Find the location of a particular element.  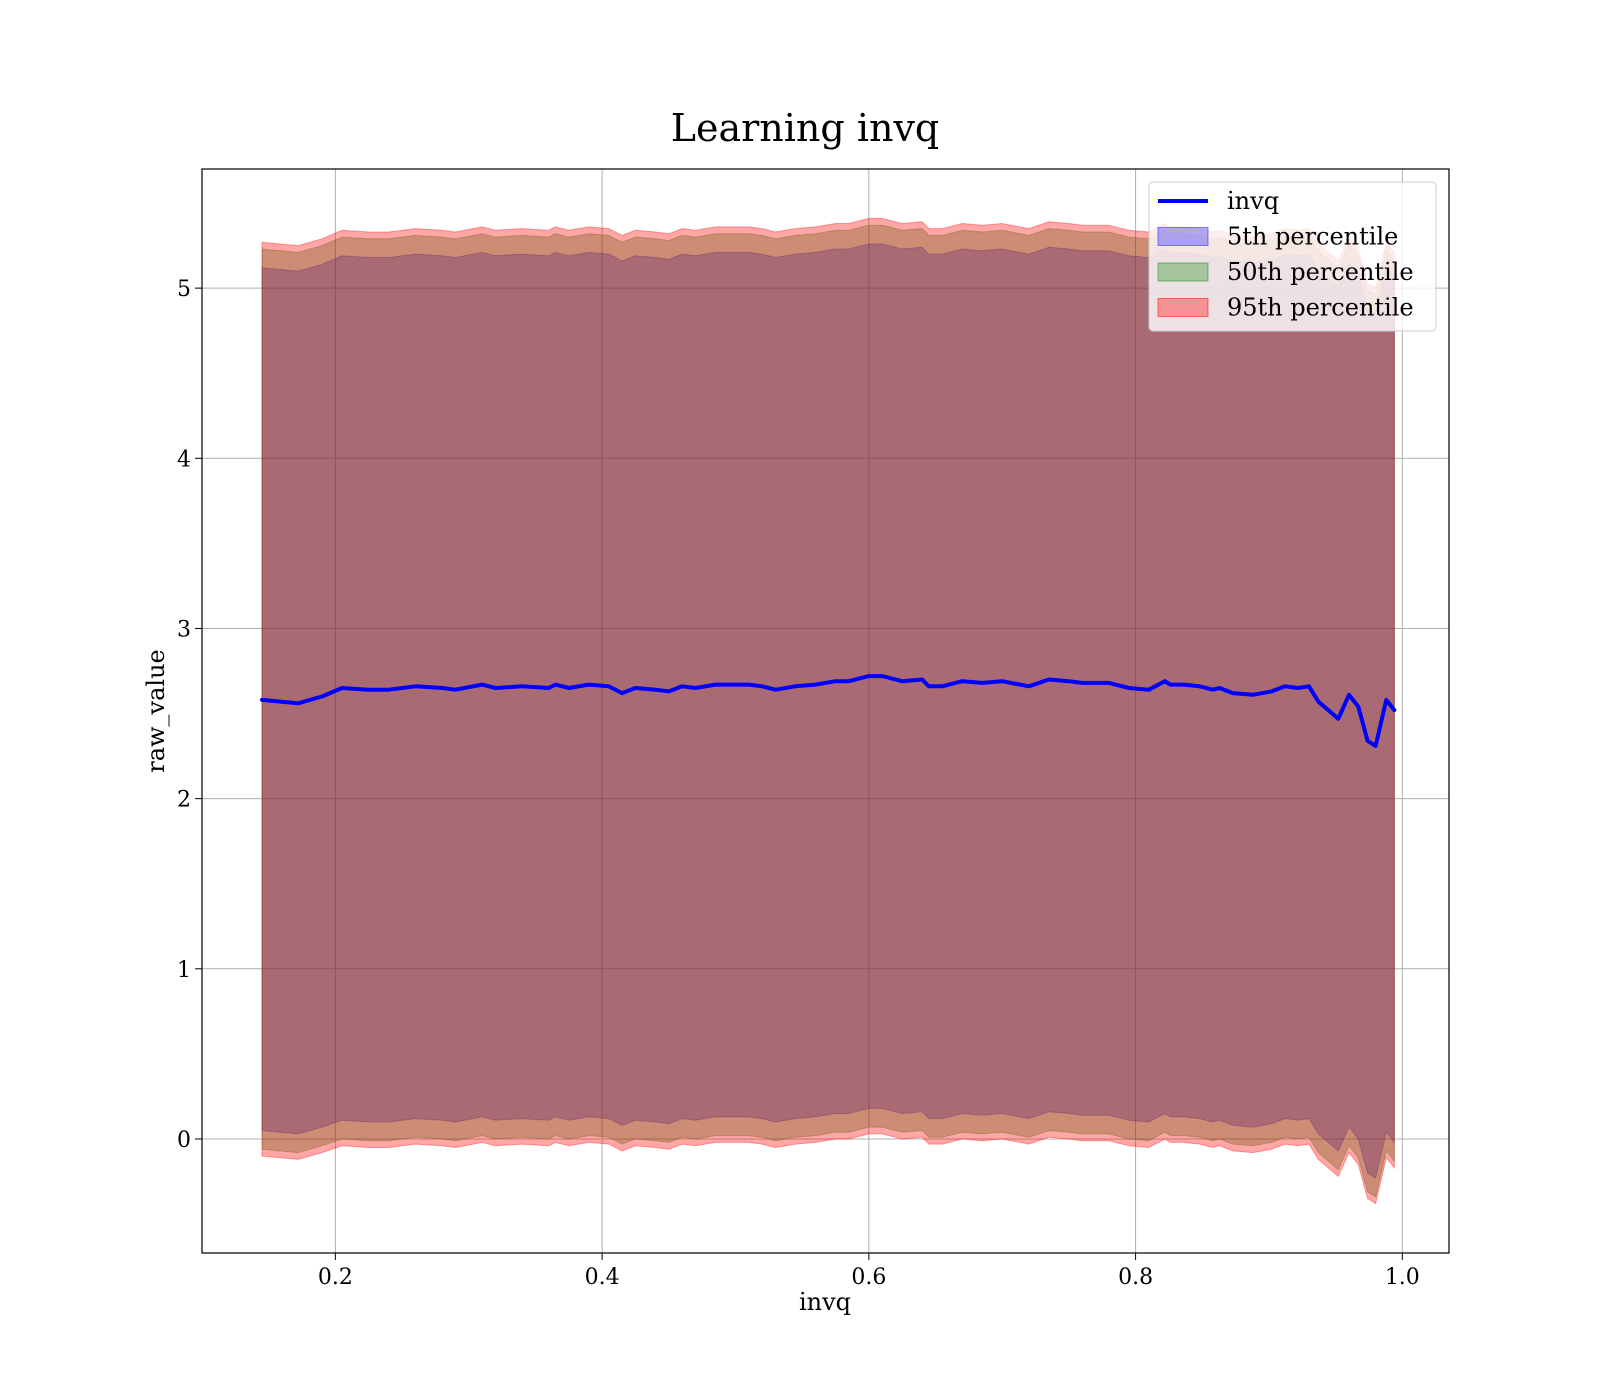

y-tick-label: 4 is located at coordinates (184, 459).